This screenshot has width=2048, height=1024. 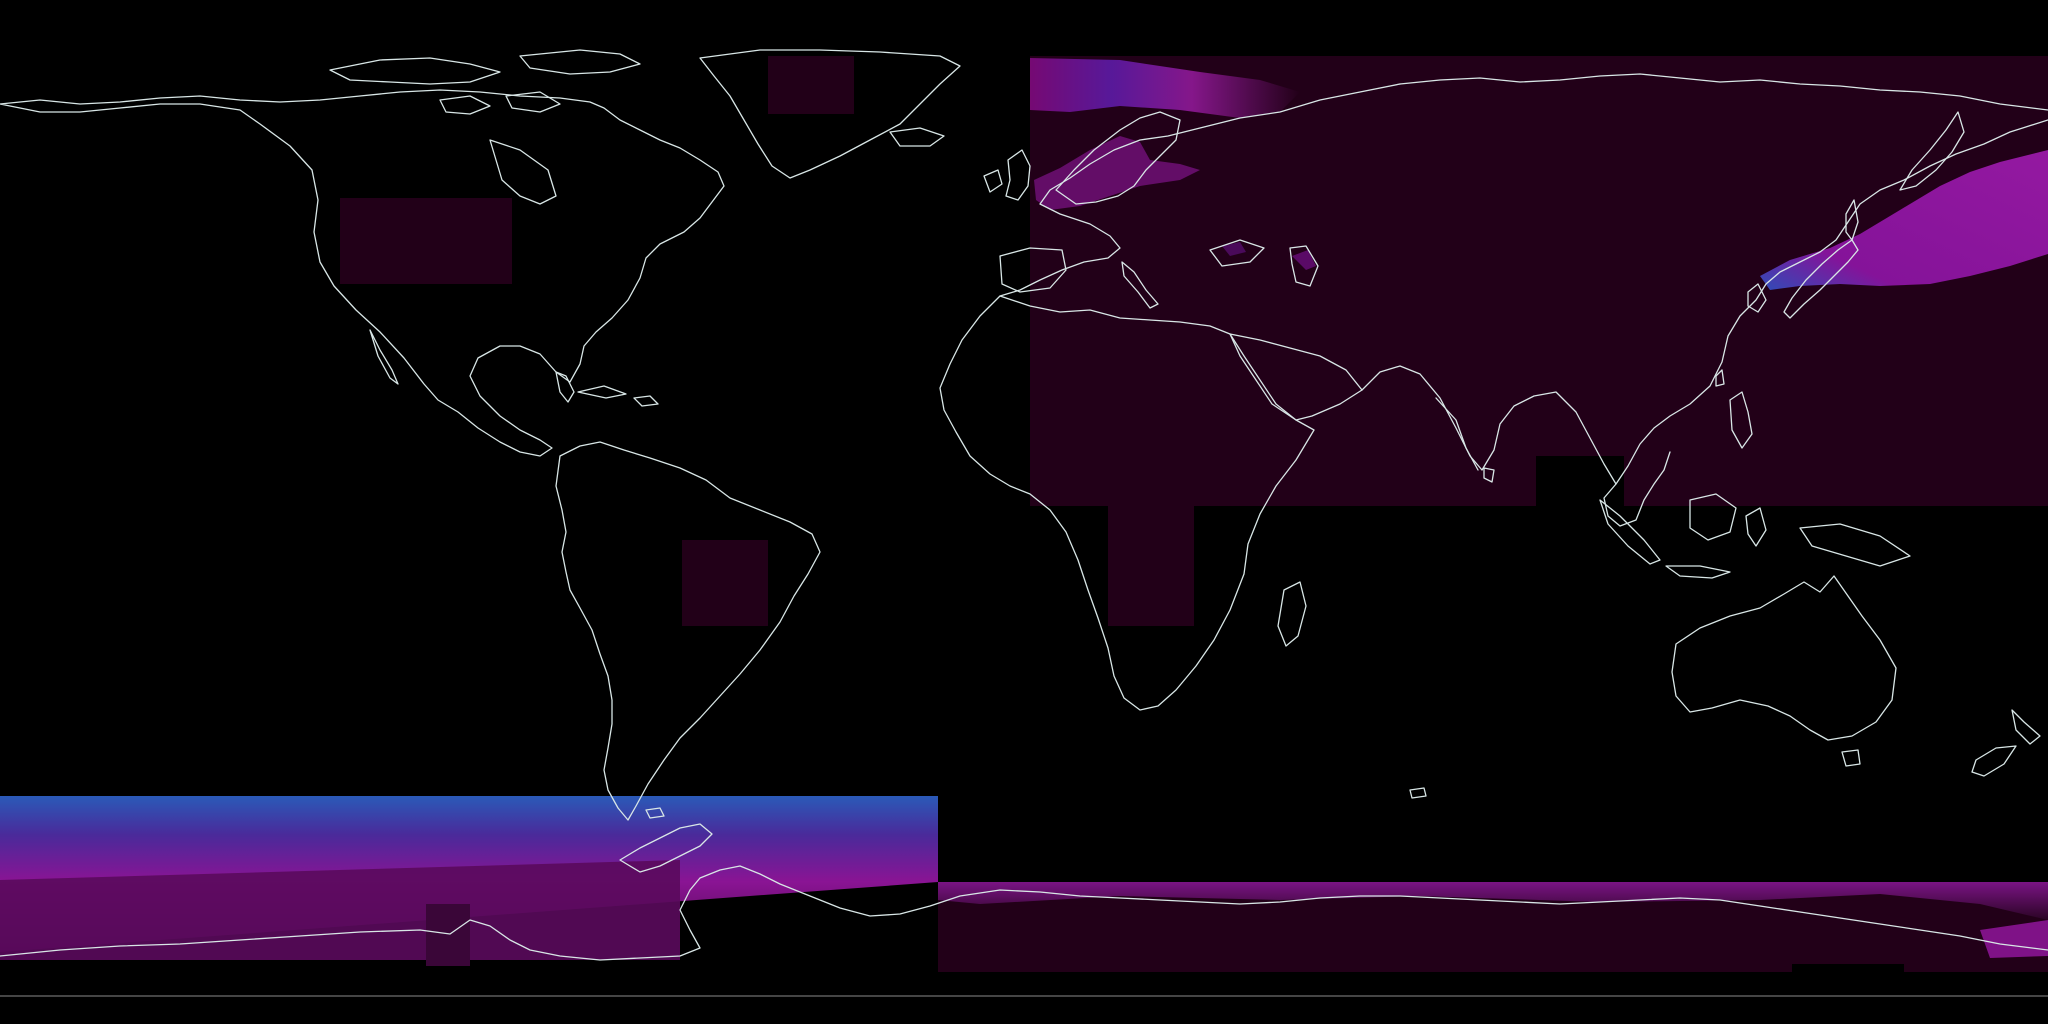 What do you see at coordinates (415, 71) in the screenshot?
I see `coast-arctic-islands` at bounding box center [415, 71].